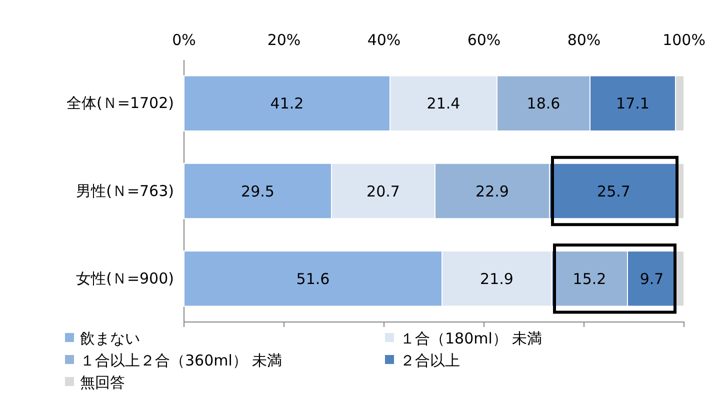 This screenshot has height=405, width=719. Describe the element at coordinates (443, 103) in the screenshot. I see `data-label: 21.4` at that location.